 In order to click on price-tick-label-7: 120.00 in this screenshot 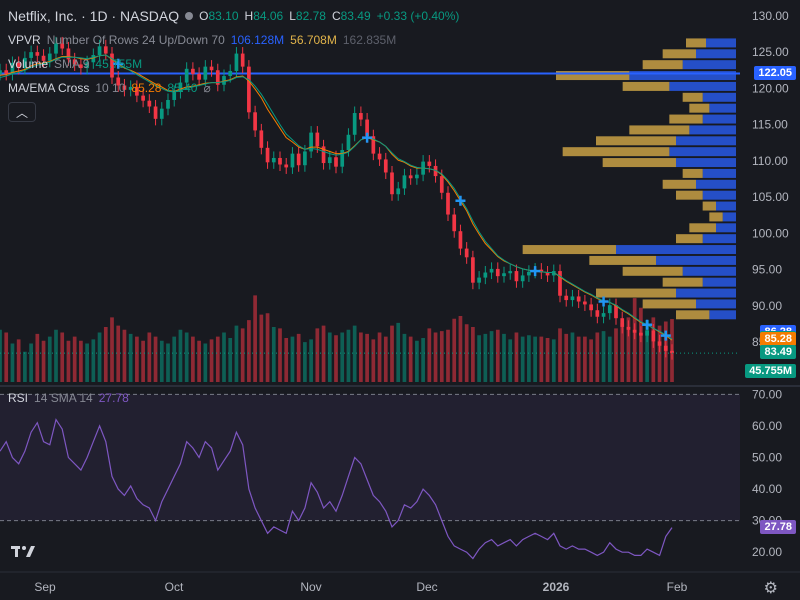, I will do `click(770, 88)`.